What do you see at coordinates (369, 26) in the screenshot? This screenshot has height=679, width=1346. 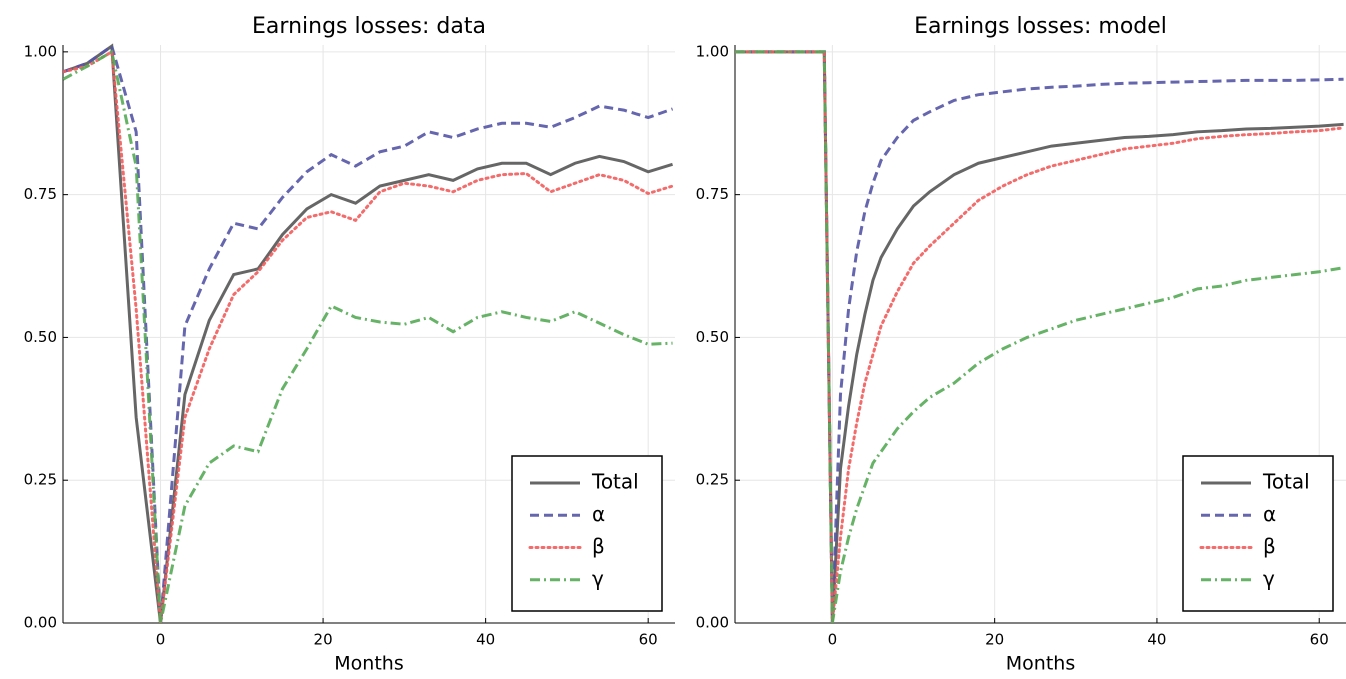 I see `chart-title: Earnings losses: data` at bounding box center [369, 26].